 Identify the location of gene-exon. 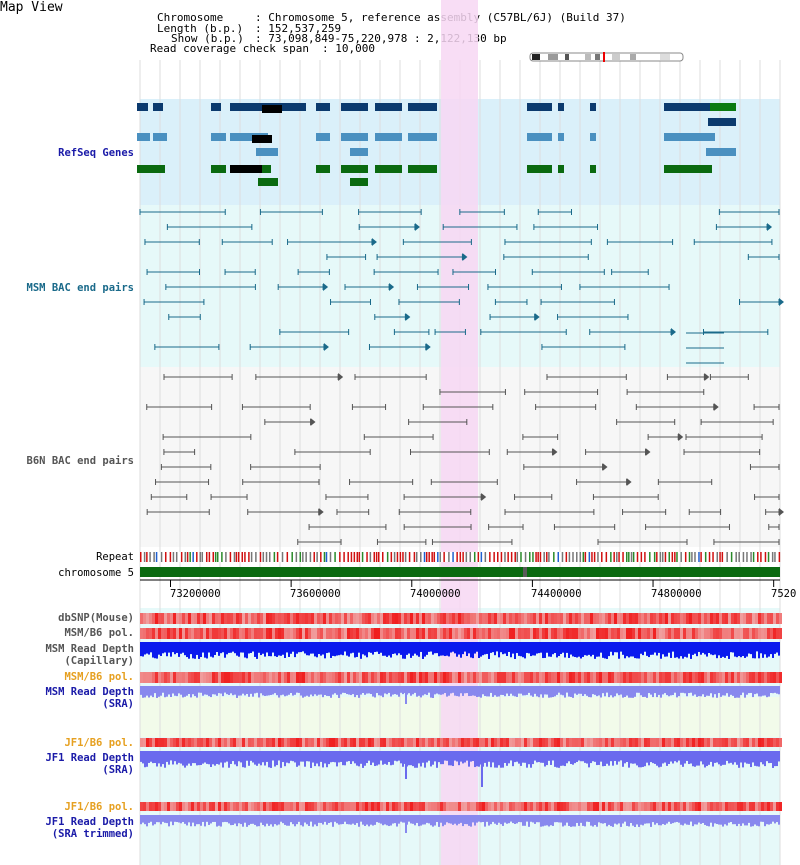
(267, 152).